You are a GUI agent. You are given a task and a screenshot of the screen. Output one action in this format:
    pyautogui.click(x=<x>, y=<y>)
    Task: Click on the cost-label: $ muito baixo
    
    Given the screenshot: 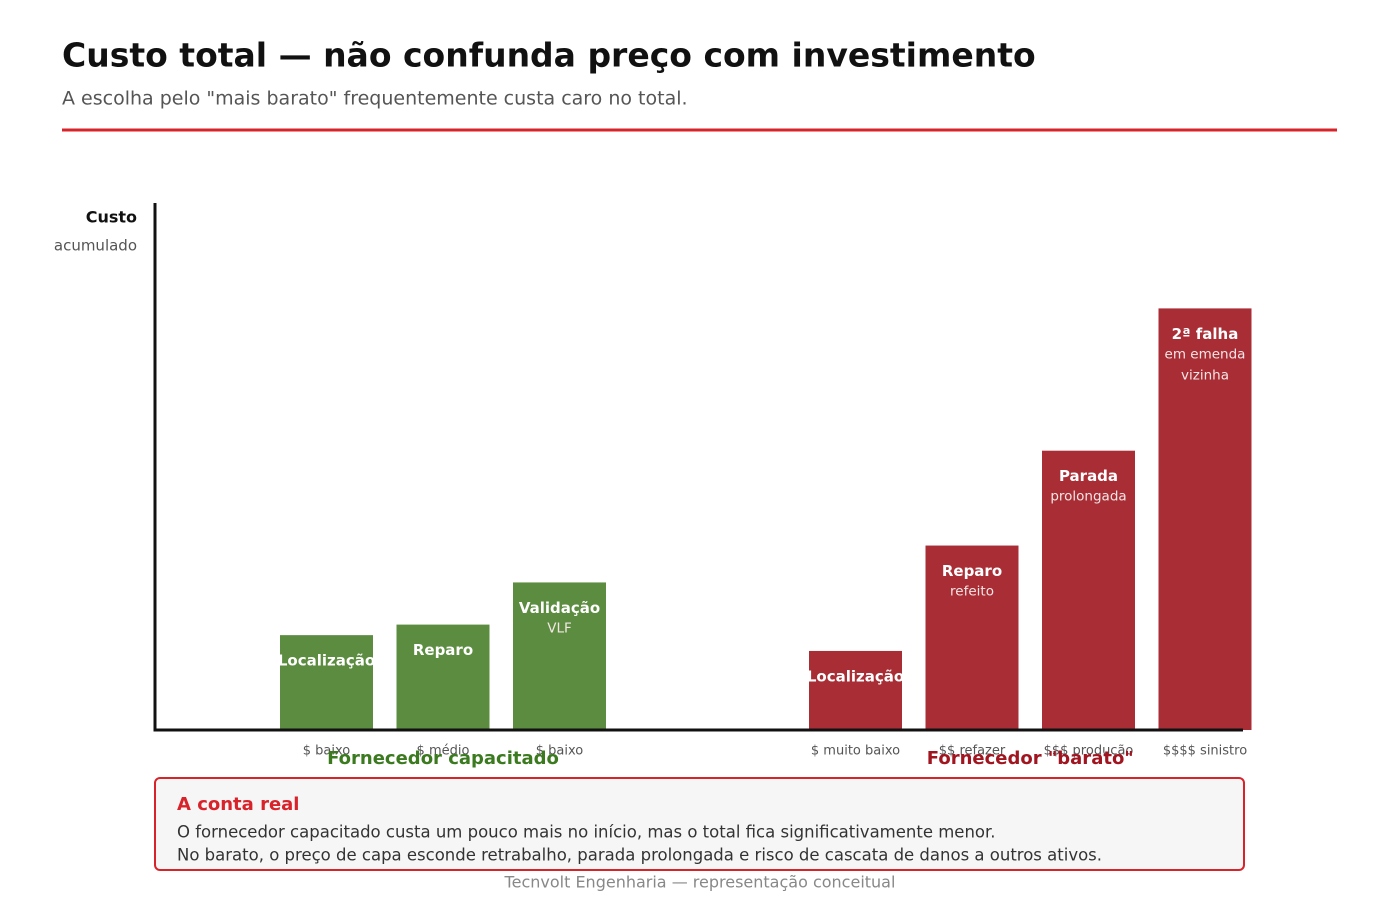 What is the action you would take?
    pyautogui.click(x=855, y=751)
    